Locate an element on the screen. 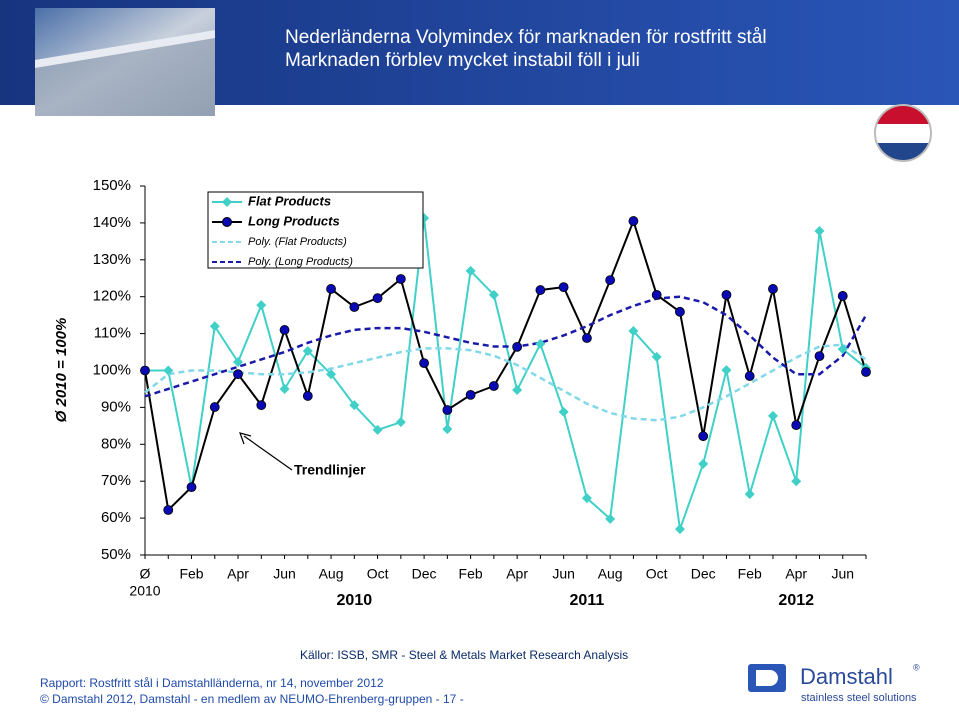  y-tick-label: 70% is located at coordinates (116, 480).